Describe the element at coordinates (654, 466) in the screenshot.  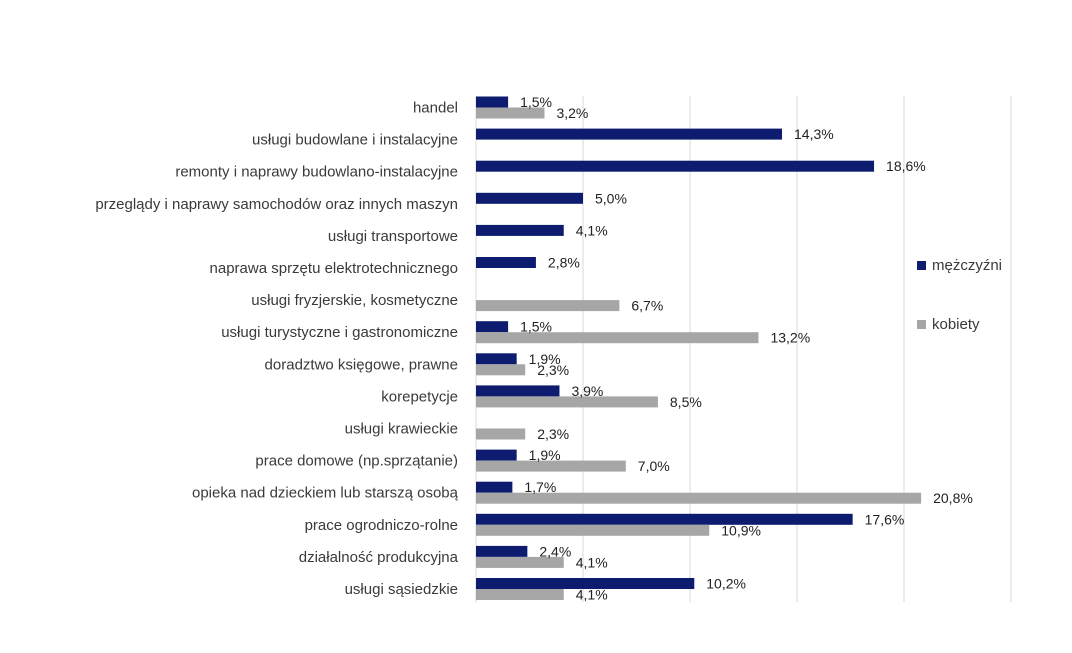
I see `value-label: 7,0%` at that location.